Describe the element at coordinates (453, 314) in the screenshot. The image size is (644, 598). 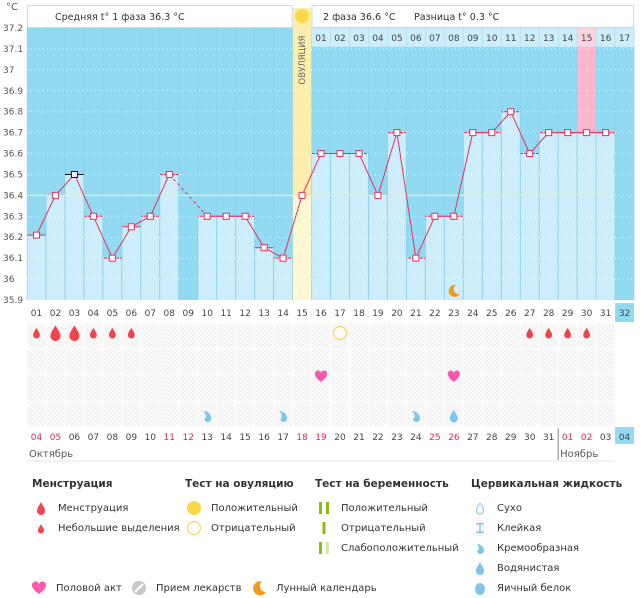
I see `cycle-day-label: 23` at that location.